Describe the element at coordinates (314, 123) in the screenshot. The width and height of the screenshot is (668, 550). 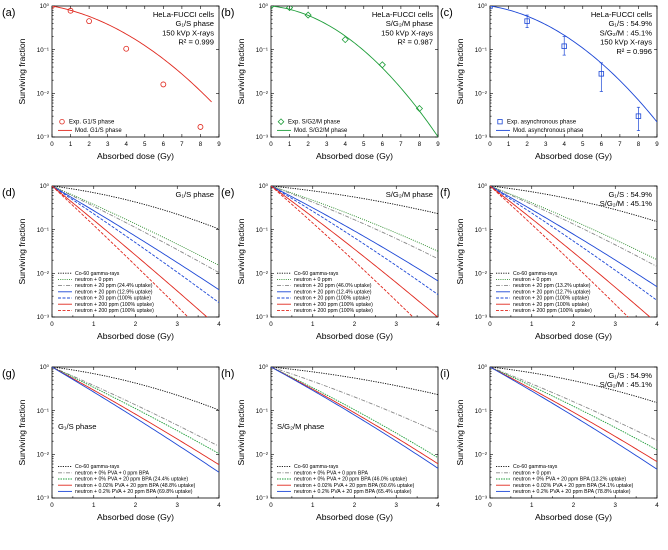
I see `legend-label: Exp. S/G2/M phase` at that location.